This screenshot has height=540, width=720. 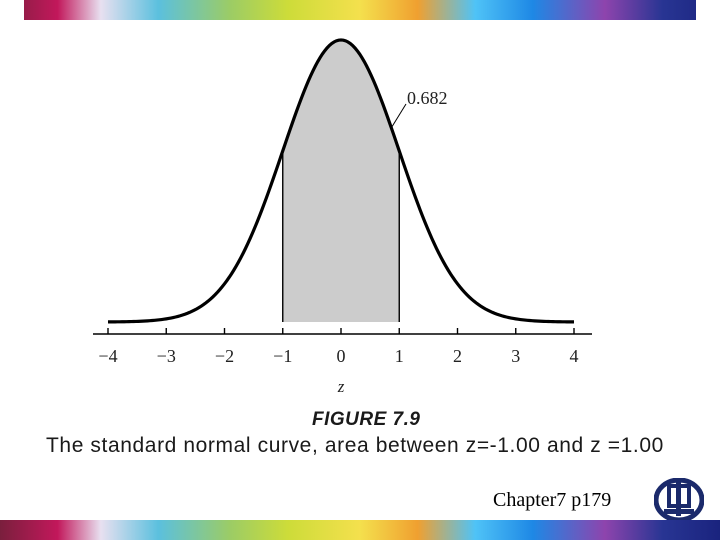 I want to click on x-tick-label-5: 1, so click(x=399, y=356).